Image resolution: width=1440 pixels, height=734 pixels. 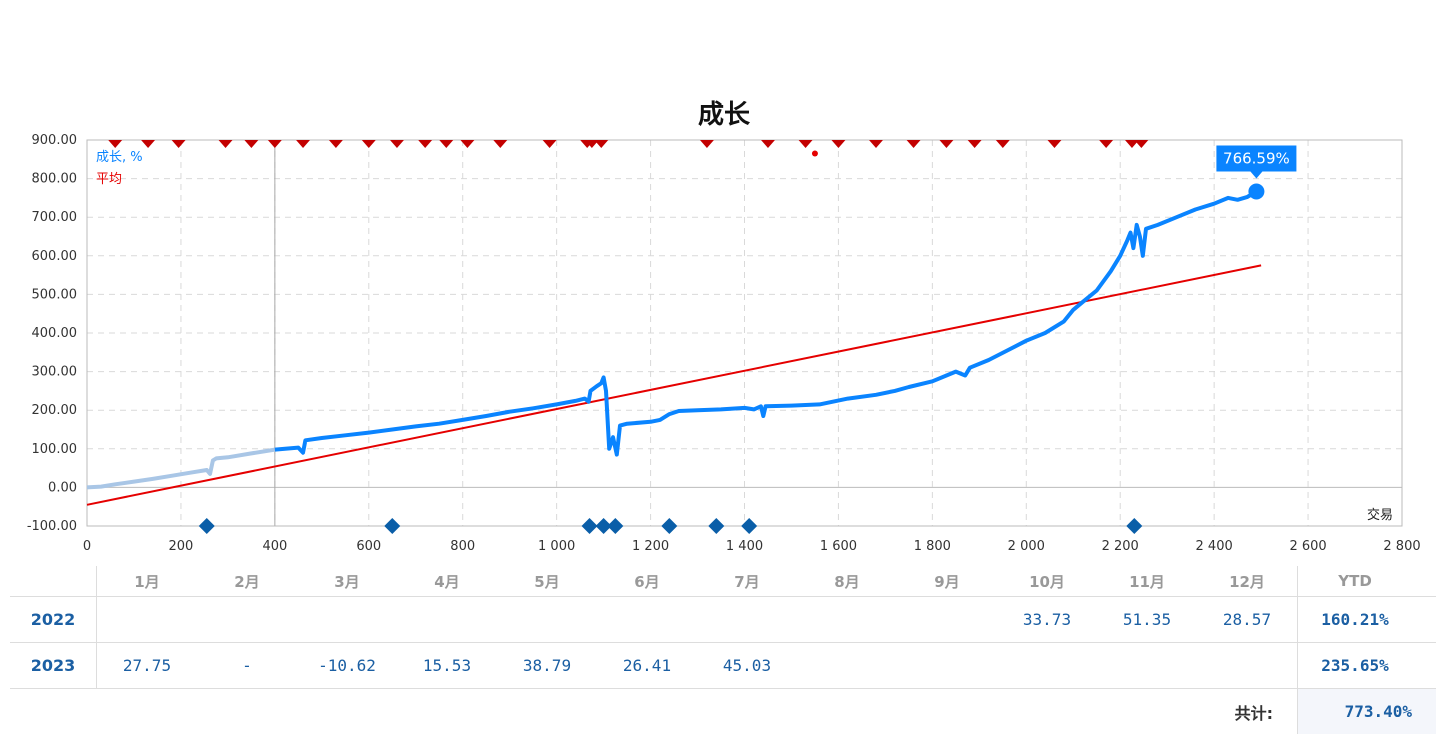 I want to click on x-tick-label: 2 600, so click(x=1307, y=546).